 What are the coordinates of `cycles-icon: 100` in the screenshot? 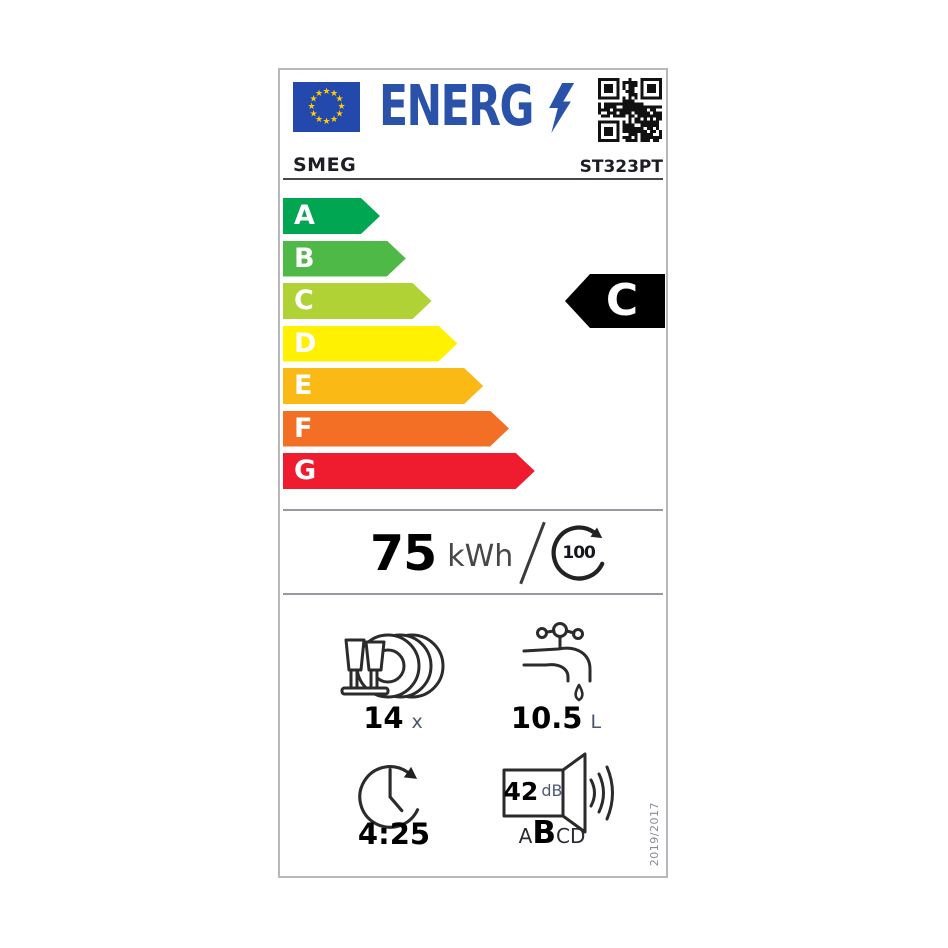 It's located at (581, 553).